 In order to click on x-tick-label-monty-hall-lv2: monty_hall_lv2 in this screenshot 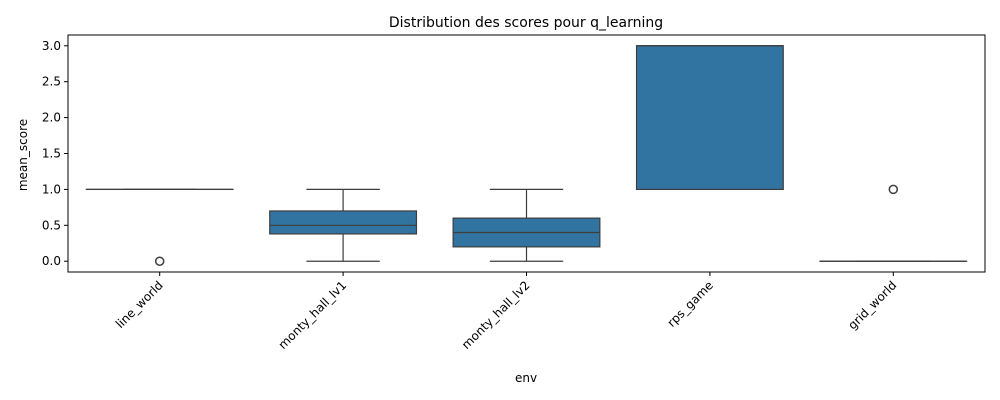, I will do `click(496, 315)`.